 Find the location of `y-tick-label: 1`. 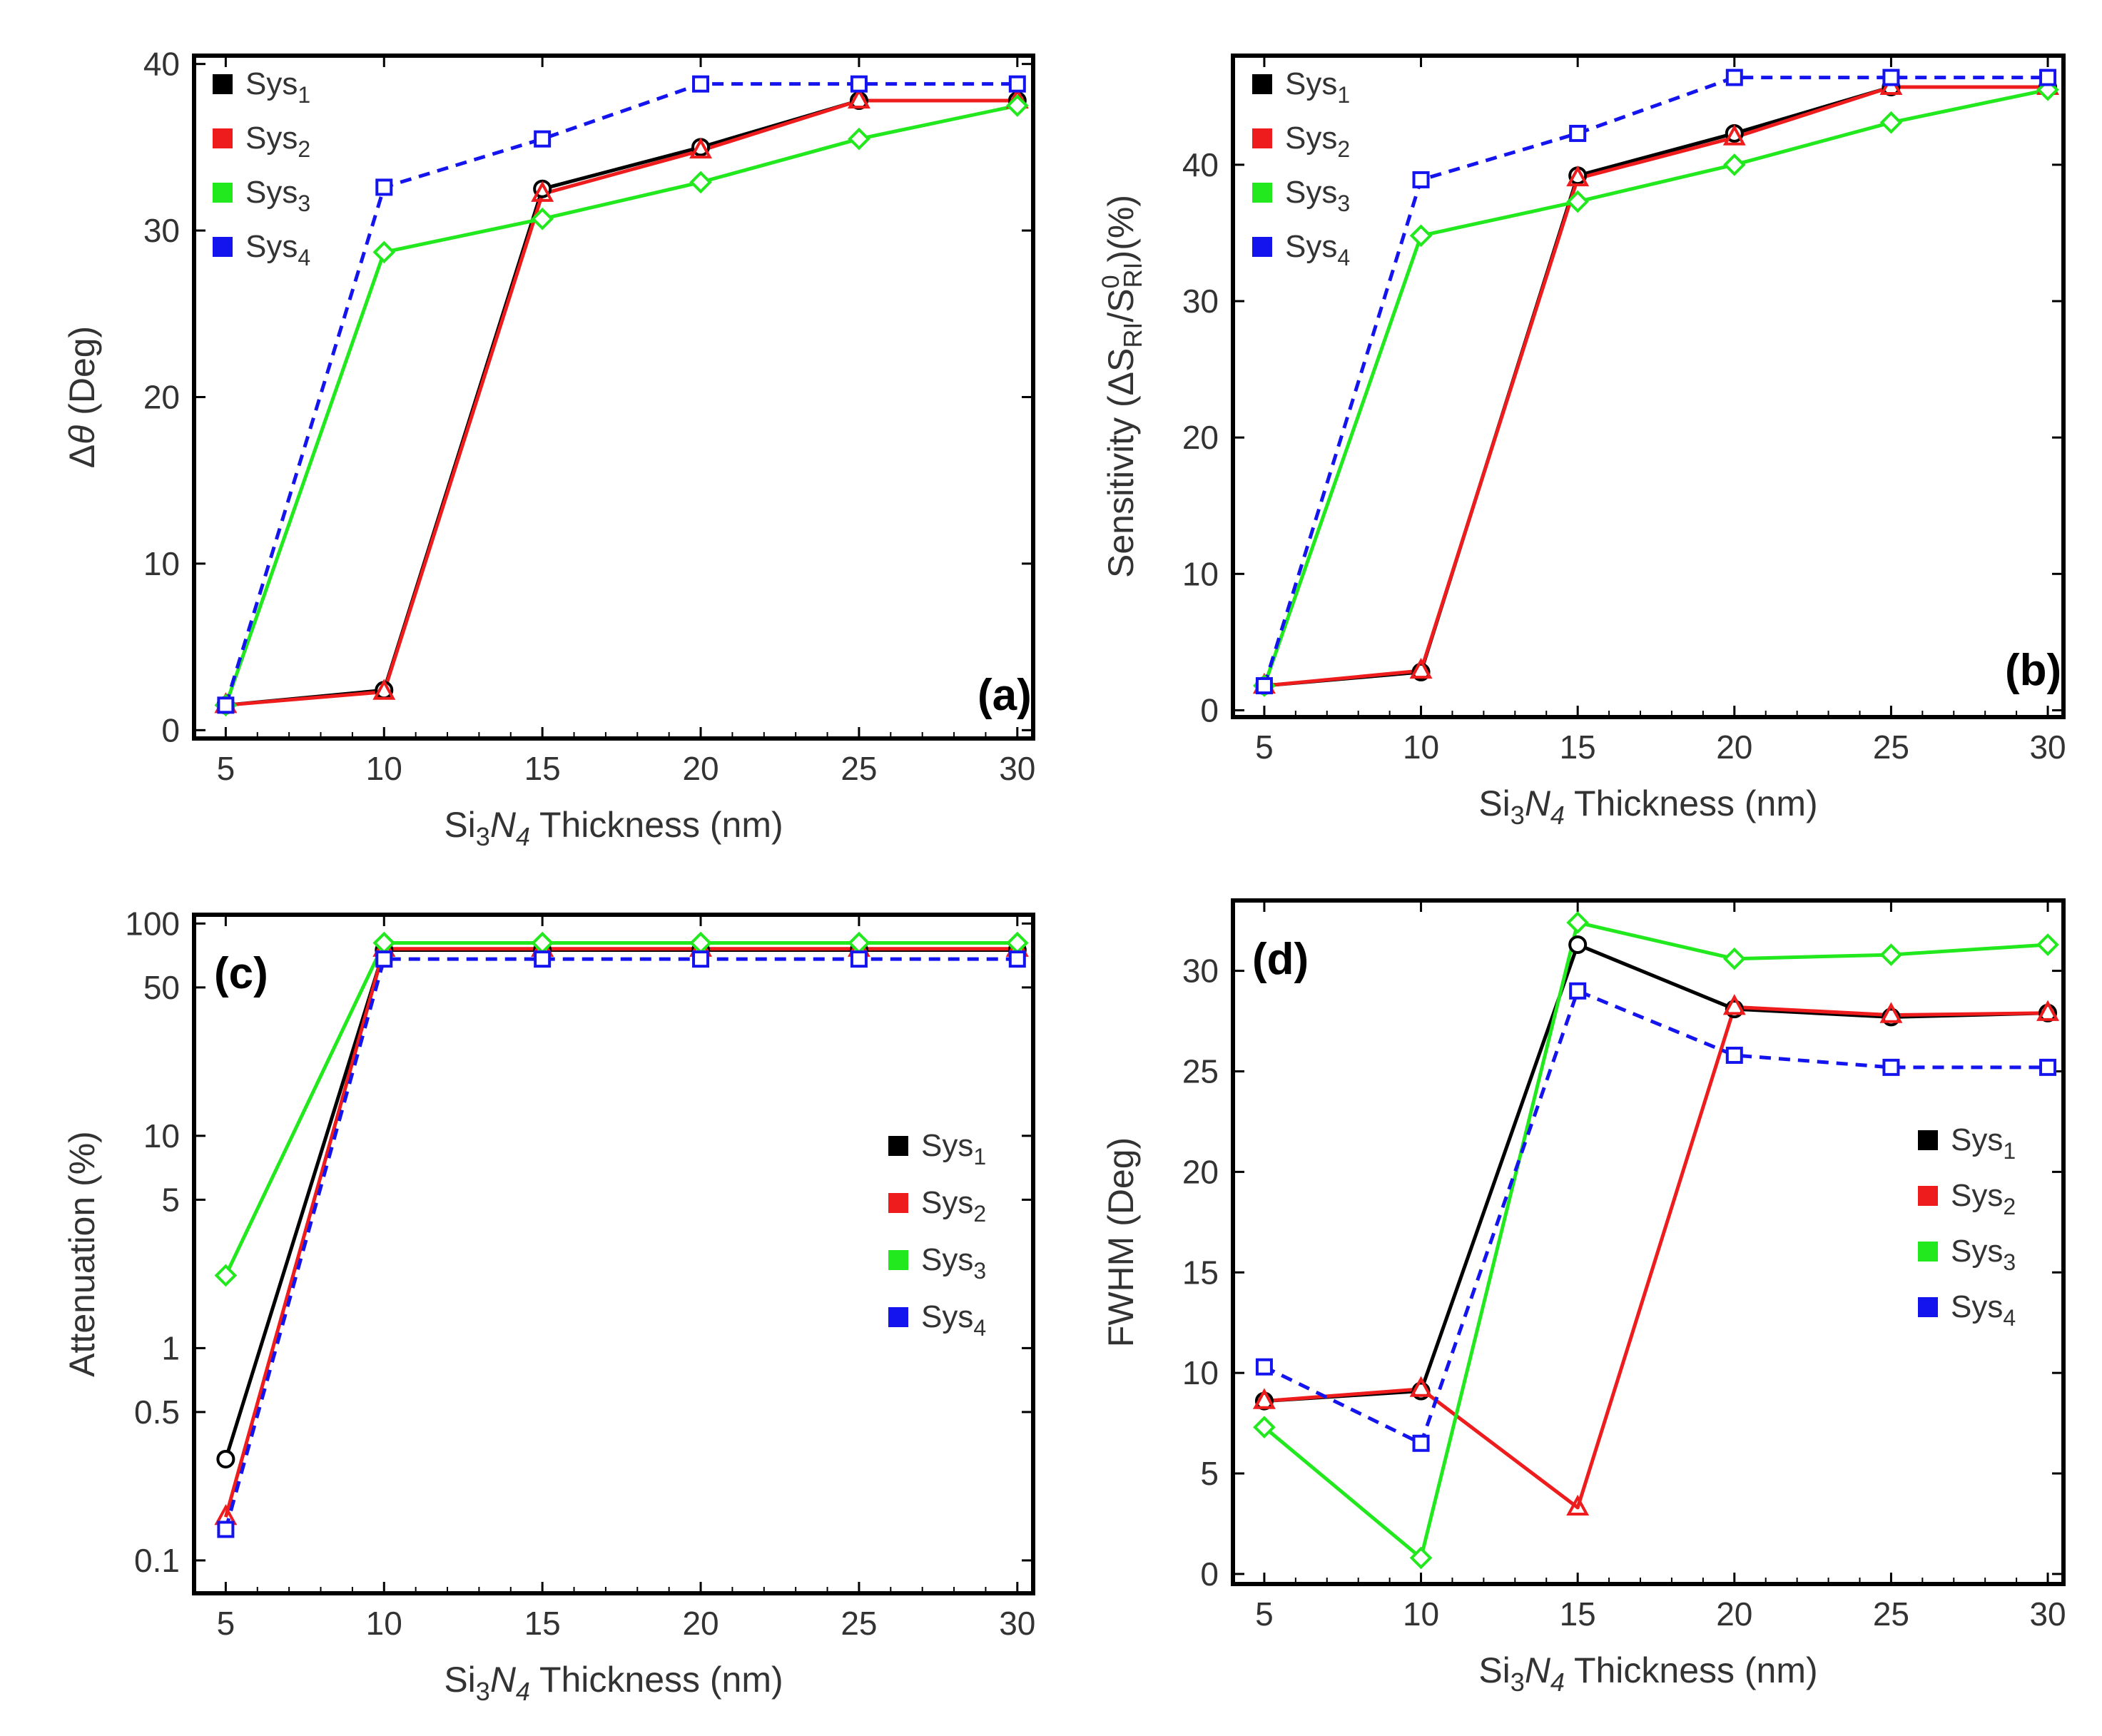

y-tick-label: 1 is located at coordinates (170, 1347).